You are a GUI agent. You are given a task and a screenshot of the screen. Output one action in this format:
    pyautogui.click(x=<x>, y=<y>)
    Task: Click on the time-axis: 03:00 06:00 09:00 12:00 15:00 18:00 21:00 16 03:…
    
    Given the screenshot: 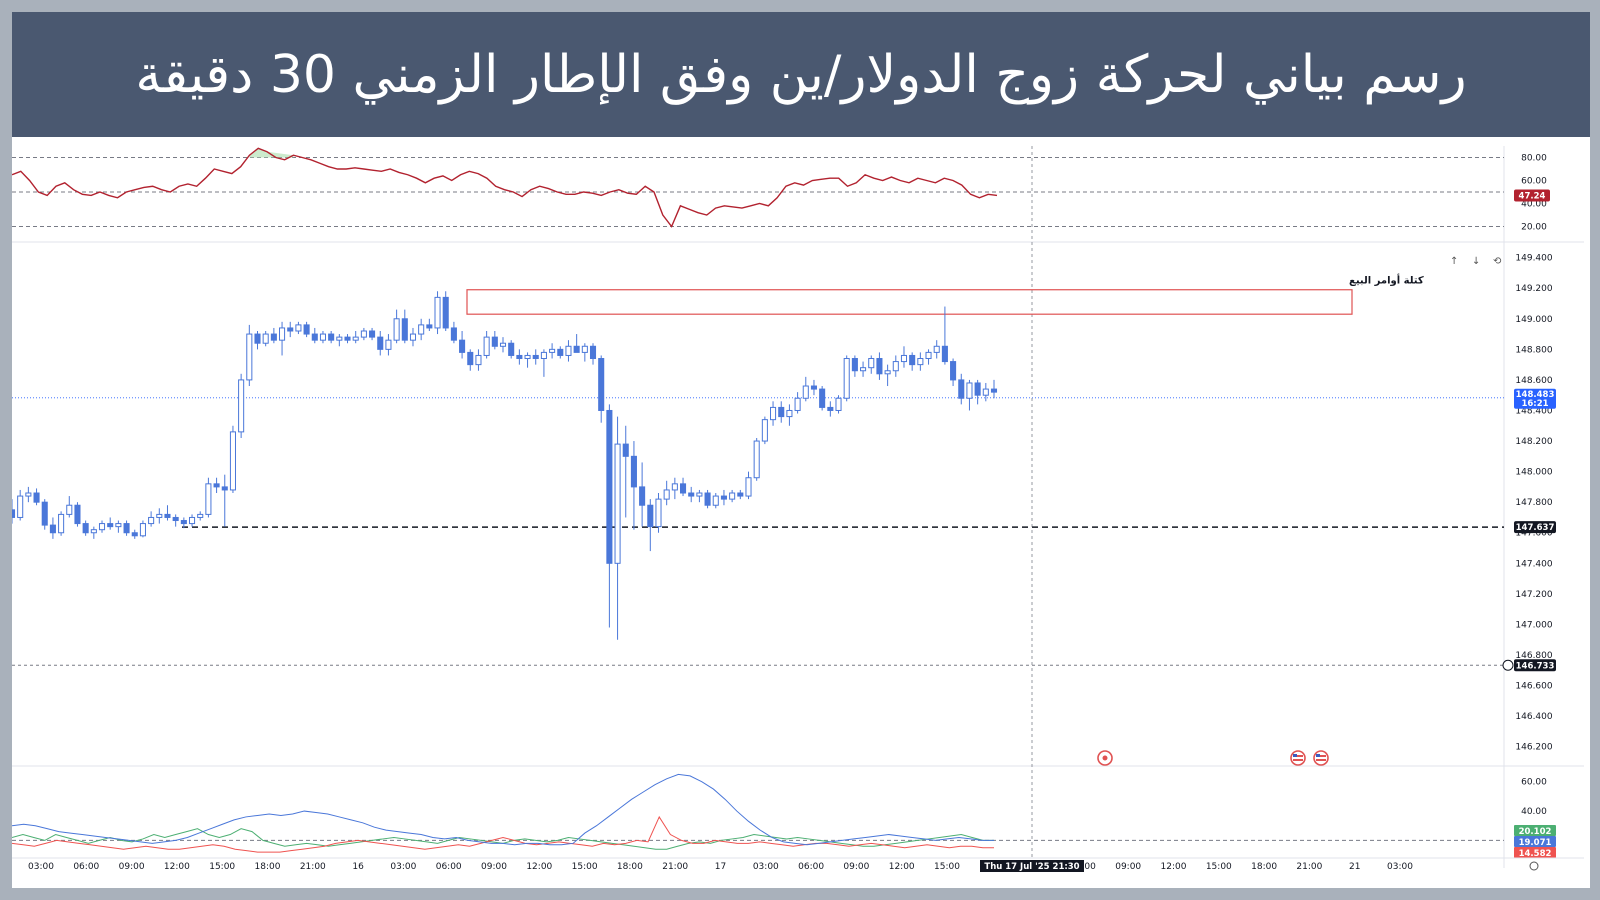 What is the action you would take?
    pyautogui.click(x=798, y=864)
    